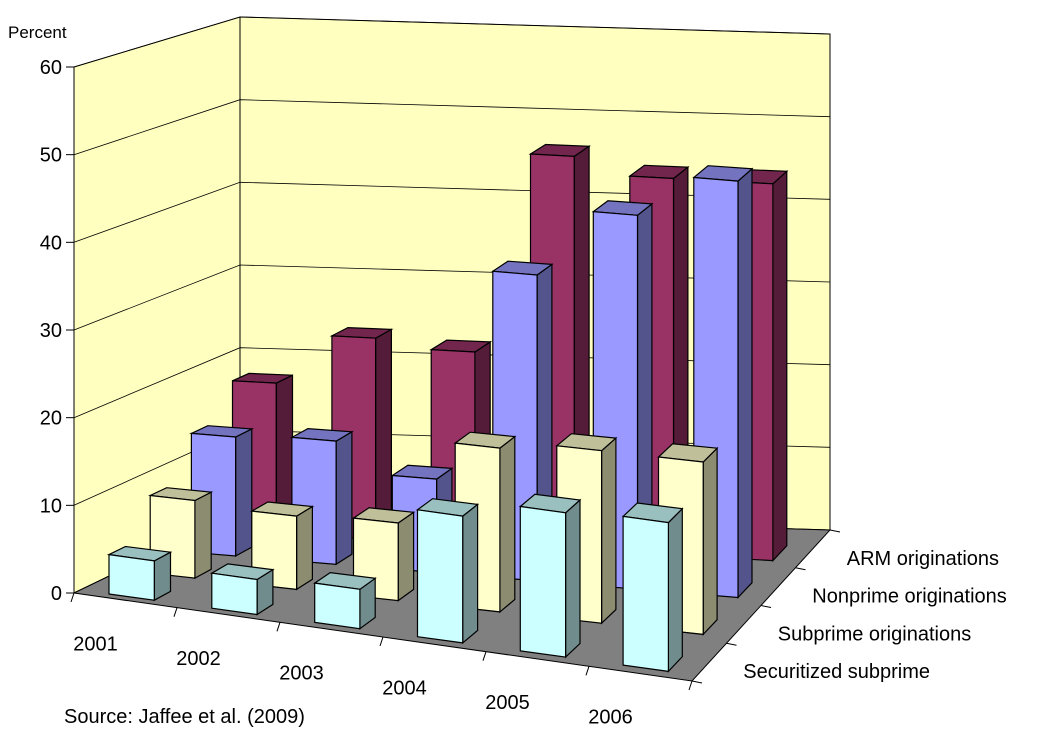 The width and height of the screenshot is (1038, 734). Describe the element at coordinates (51, 68) in the screenshot. I see `y-tick-label: 60` at that location.